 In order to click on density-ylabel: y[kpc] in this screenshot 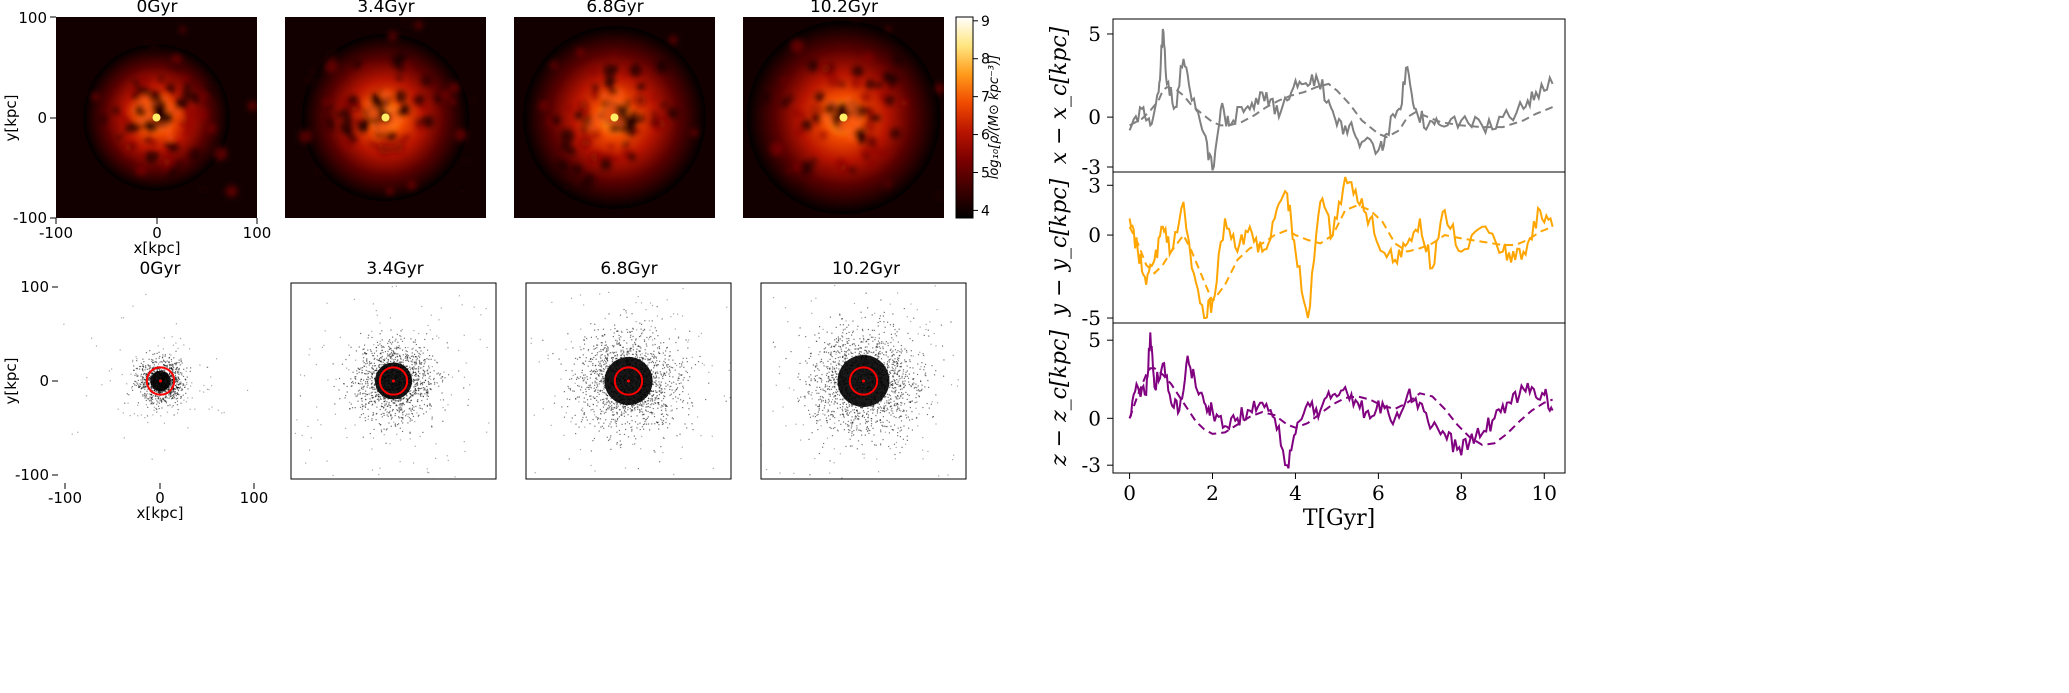, I will do `click(11, 117)`.